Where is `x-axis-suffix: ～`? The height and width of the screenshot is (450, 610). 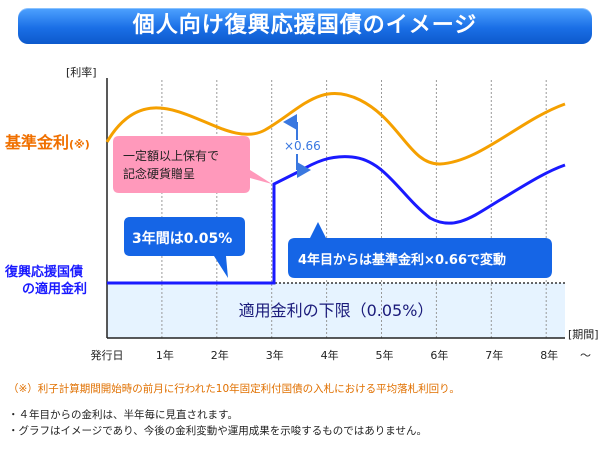
x-axis-suffix: ～ is located at coordinates (585, 355).